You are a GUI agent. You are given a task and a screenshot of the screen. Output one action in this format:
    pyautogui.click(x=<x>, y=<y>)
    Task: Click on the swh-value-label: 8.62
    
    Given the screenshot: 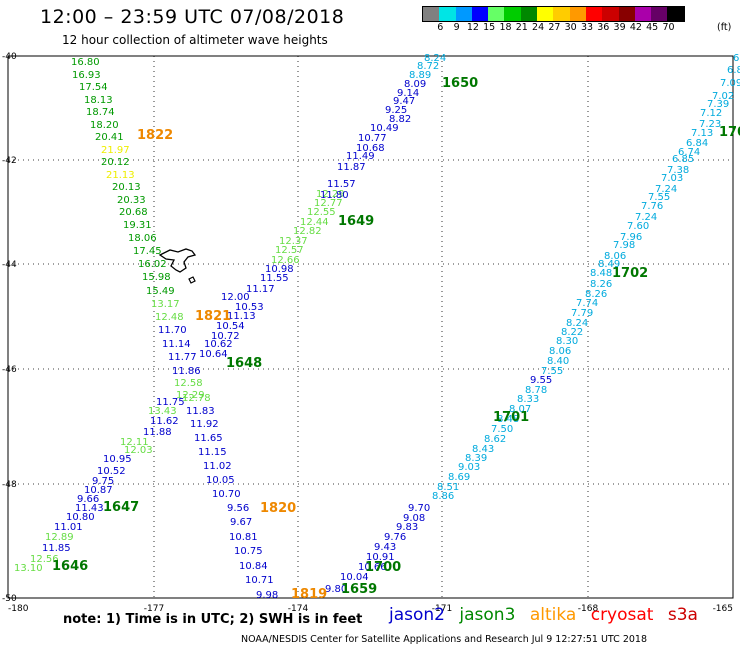 What is the action you would take?
    pyautogui.click(x=495, y=439)
    